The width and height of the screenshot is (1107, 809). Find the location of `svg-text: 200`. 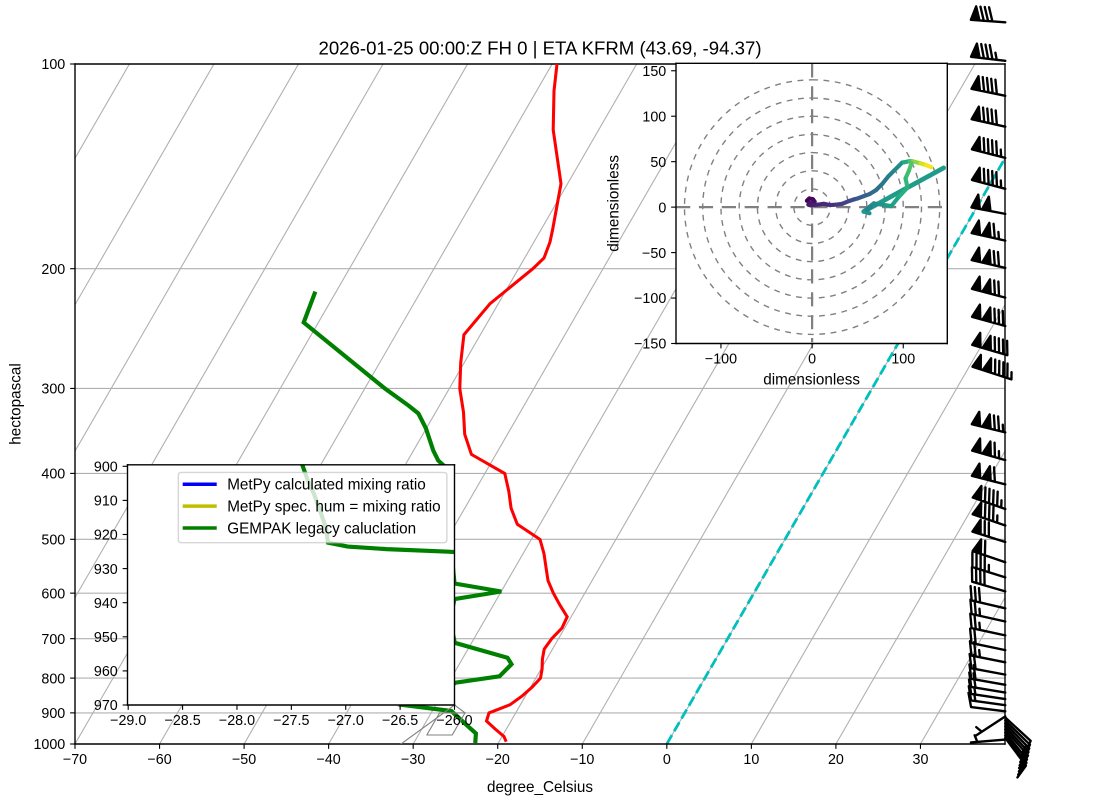

svg-text: 200 is located at coordinates (53, 270).